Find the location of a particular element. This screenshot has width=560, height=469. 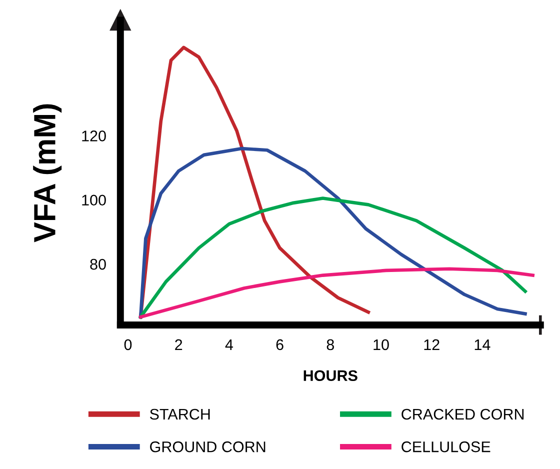

y-tick-label: 100 is located at coordinates (94, 200).